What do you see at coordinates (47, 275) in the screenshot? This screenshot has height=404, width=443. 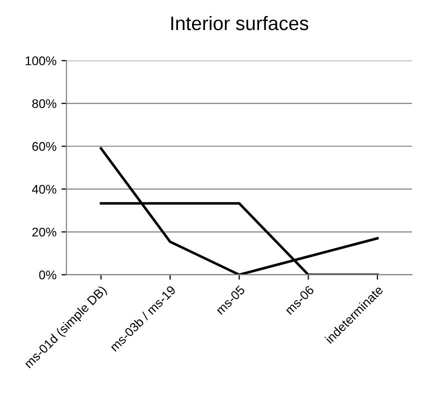 I see `y-tick-label: 0%` at bounding box center [47, 275].